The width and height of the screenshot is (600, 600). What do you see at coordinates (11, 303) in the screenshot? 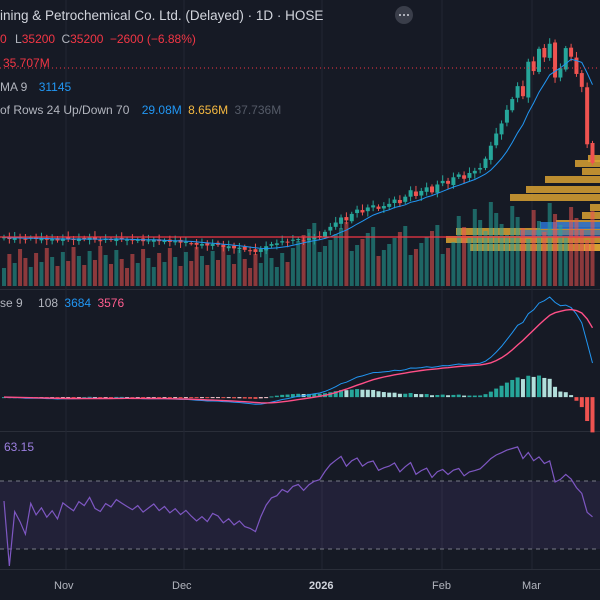
I see `macd-label: se 9` at bounding box center [11, 303].